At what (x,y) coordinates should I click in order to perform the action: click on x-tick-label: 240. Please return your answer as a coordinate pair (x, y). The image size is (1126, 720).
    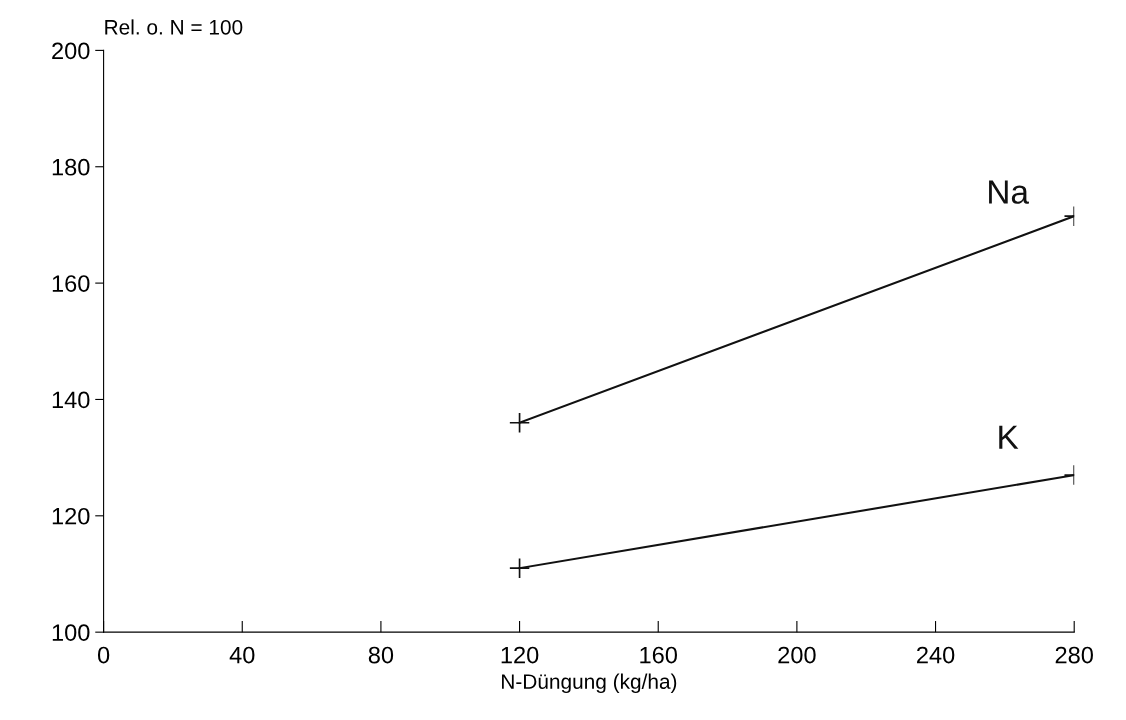
    Looking at the image, I should click on (936, 655).